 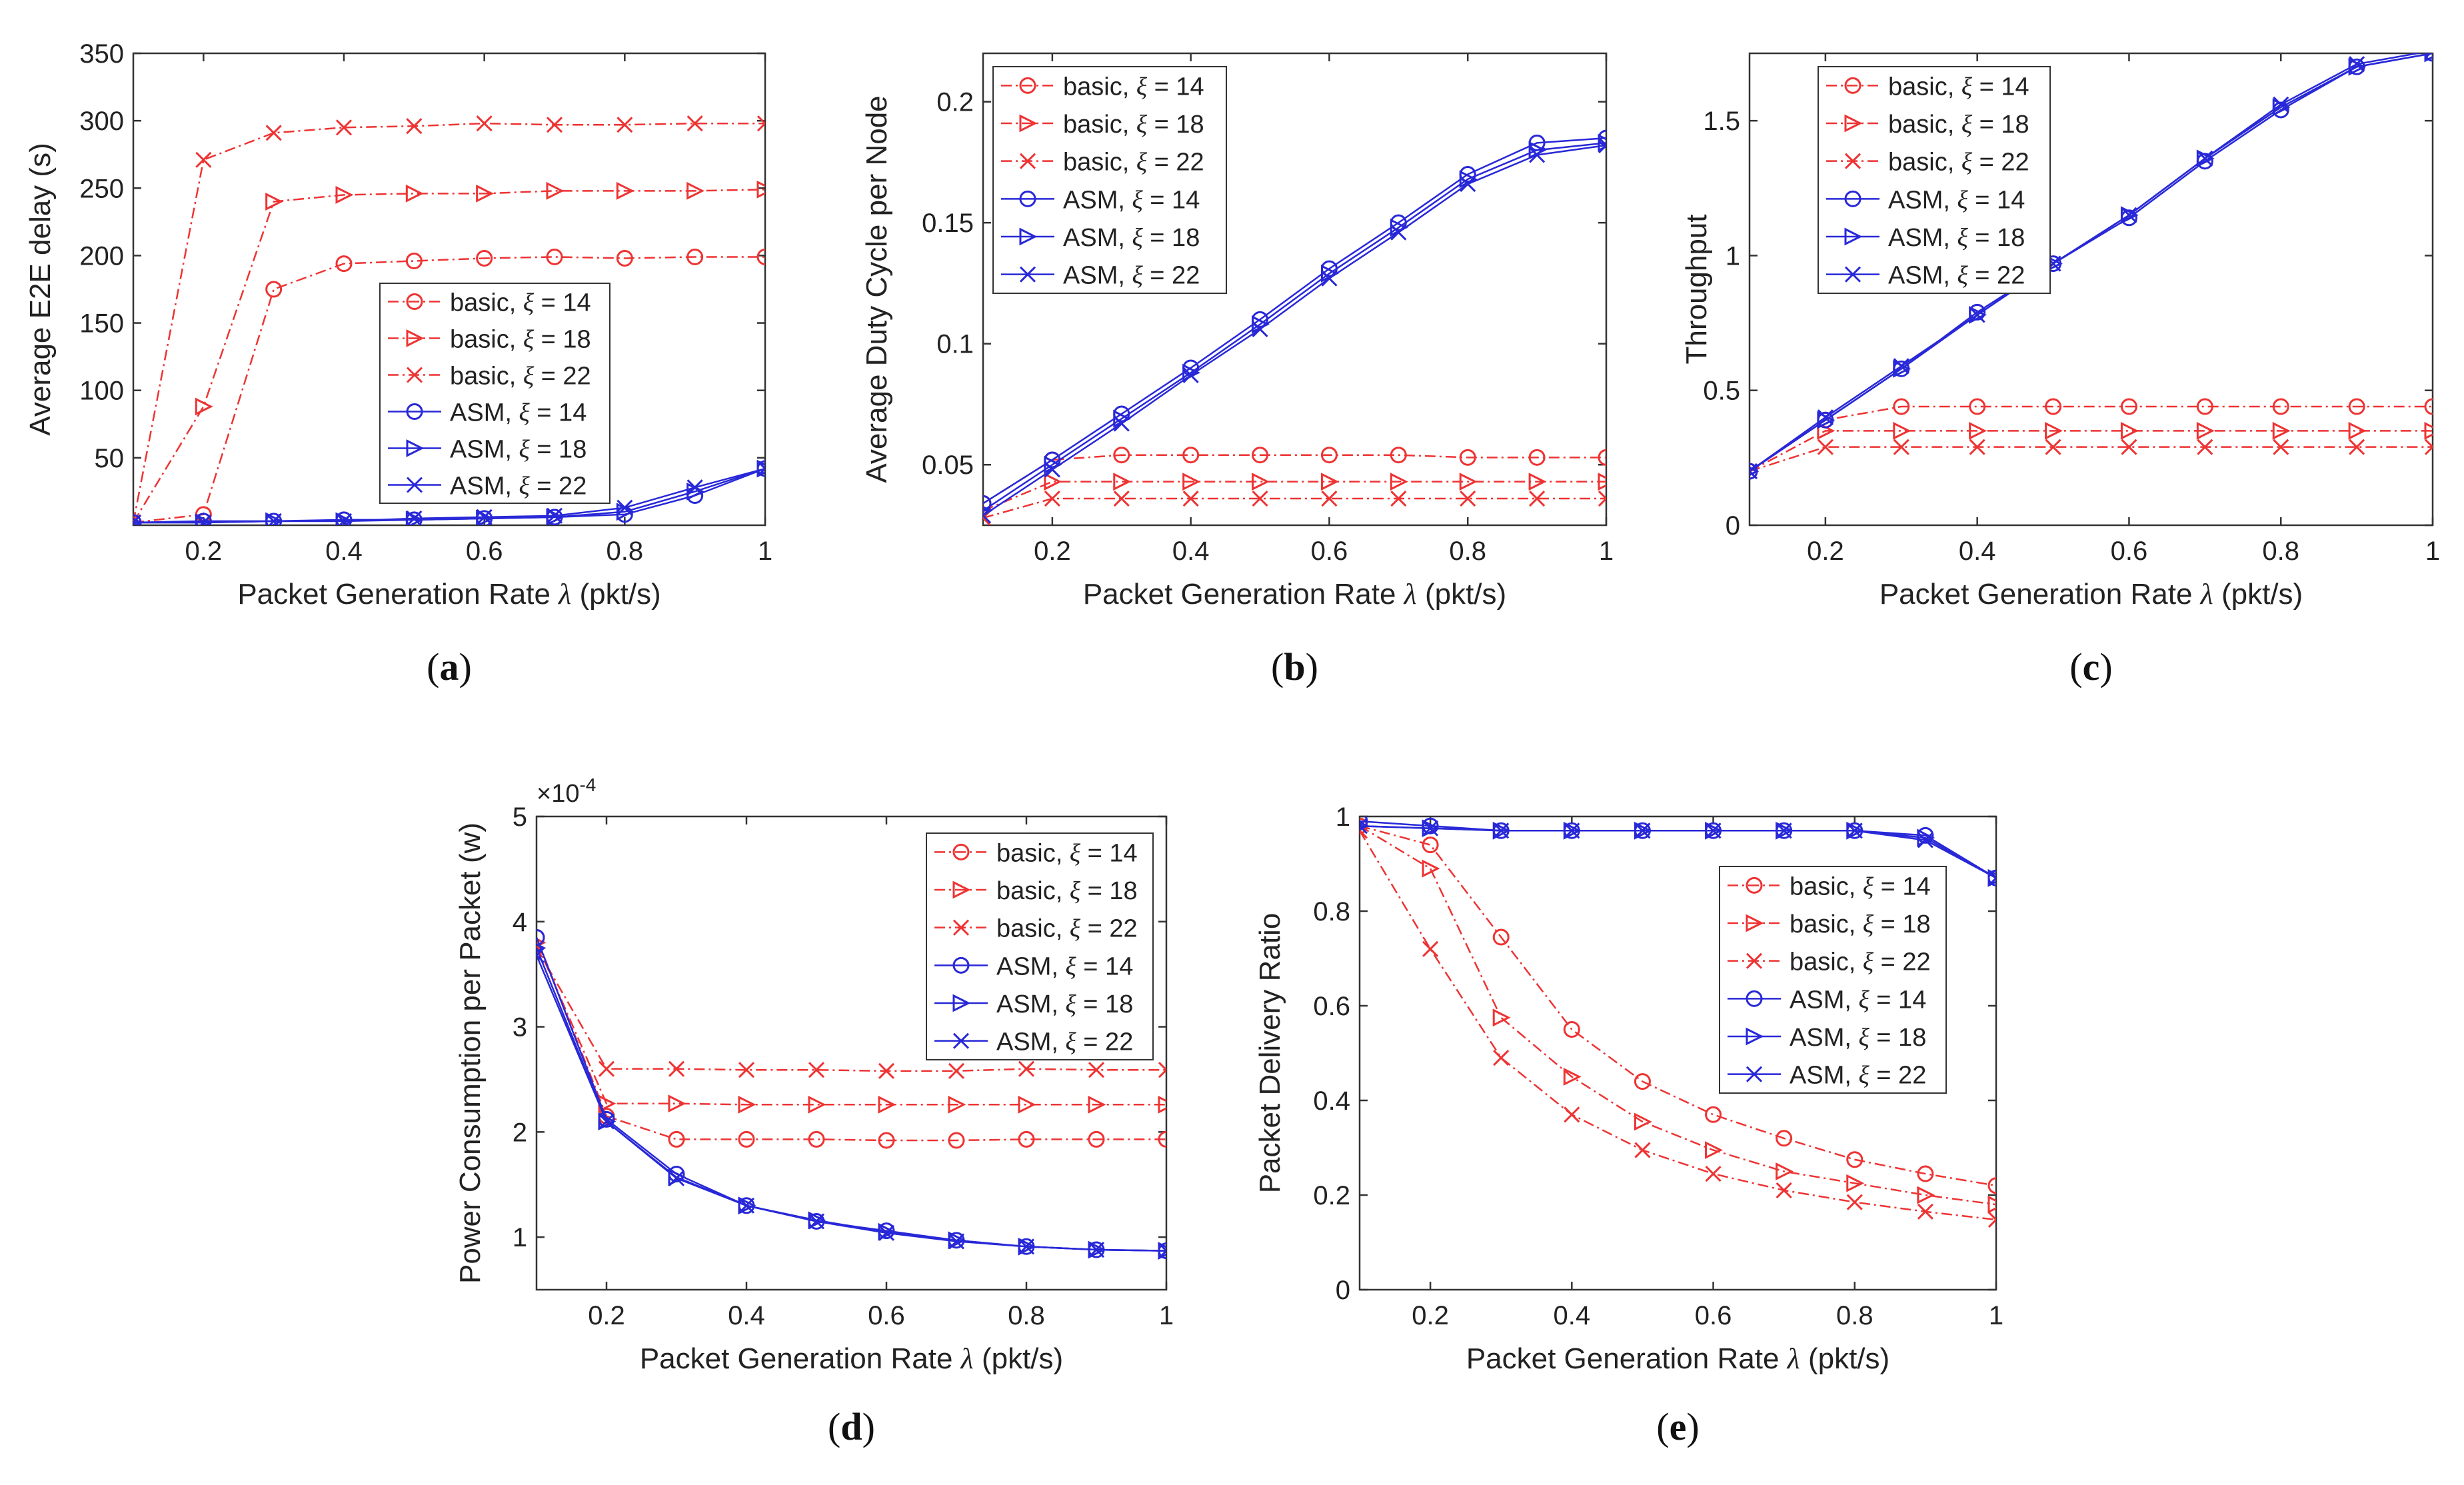 I want to click on y-tick-label: 0.2, so click(x=955, y=102).